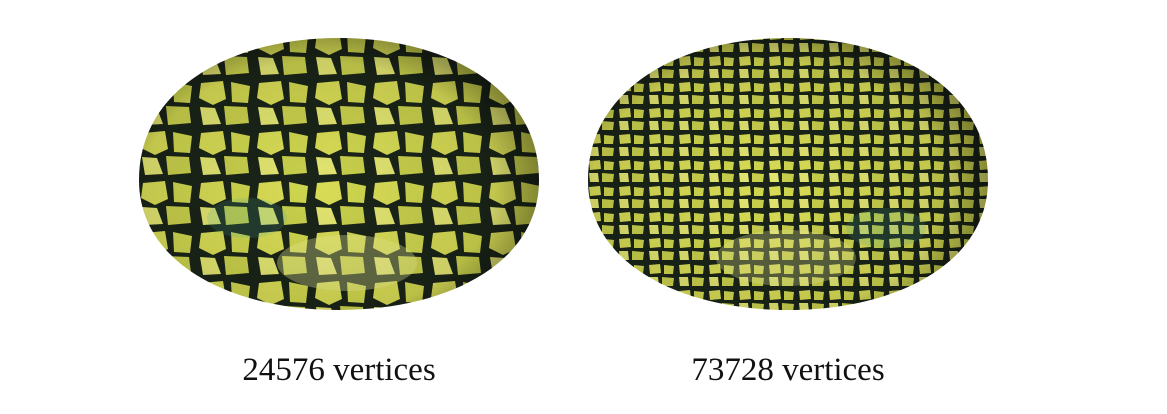 Image resolution: width=1167 pixels, height=414 pixels. What do you see at coordinates (339, 370) in the screenshot?
I see `vertex-count-caption: 24576 vertices` at bounding box center [339, 370].